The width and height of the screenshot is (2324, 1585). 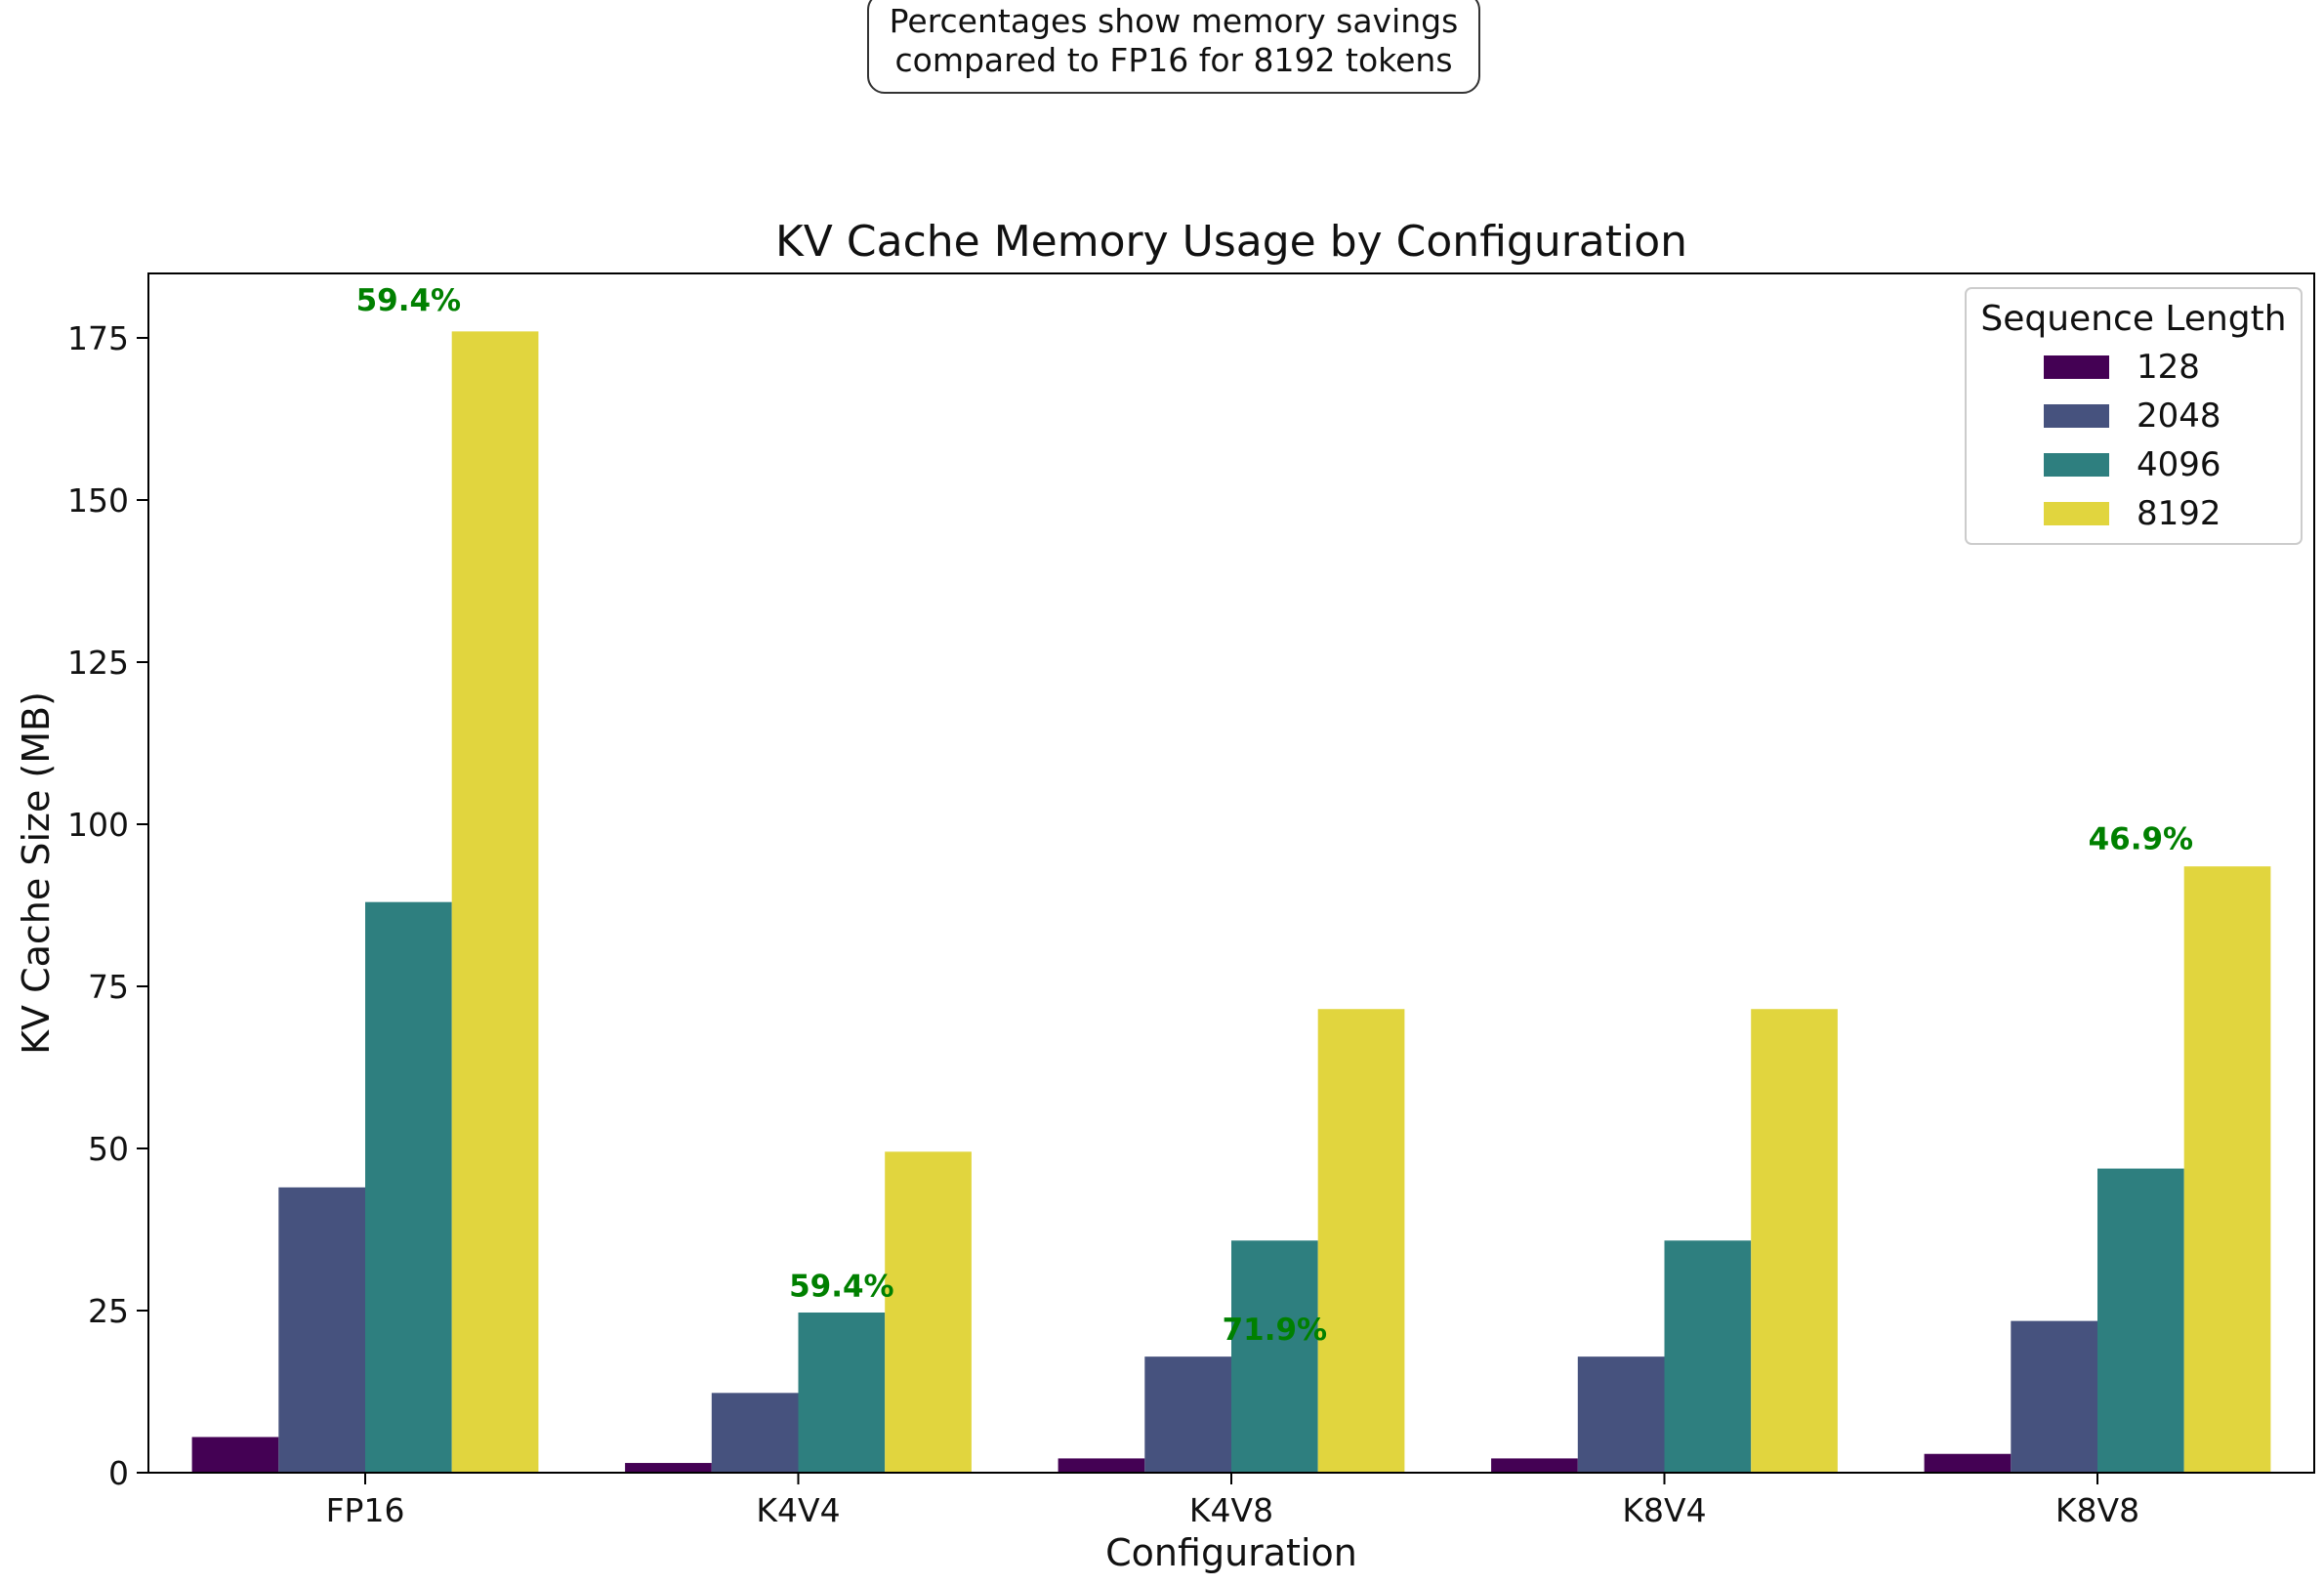 I want to click on bar-K4V8-2048, so click(x=1187, y=1414).